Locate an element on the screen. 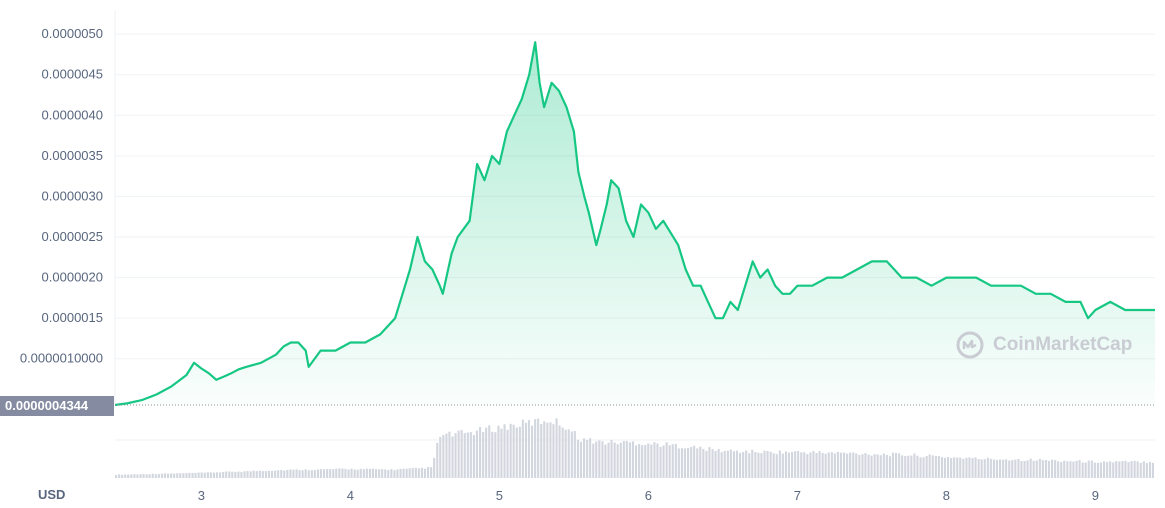 The height and width of the screenshot is (508, 1165). currency-label: USD is located at coordinates (52, 494).